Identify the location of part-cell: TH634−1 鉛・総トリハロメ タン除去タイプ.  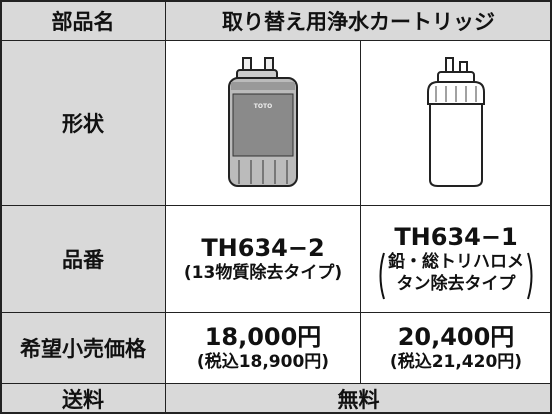
(456, 259).